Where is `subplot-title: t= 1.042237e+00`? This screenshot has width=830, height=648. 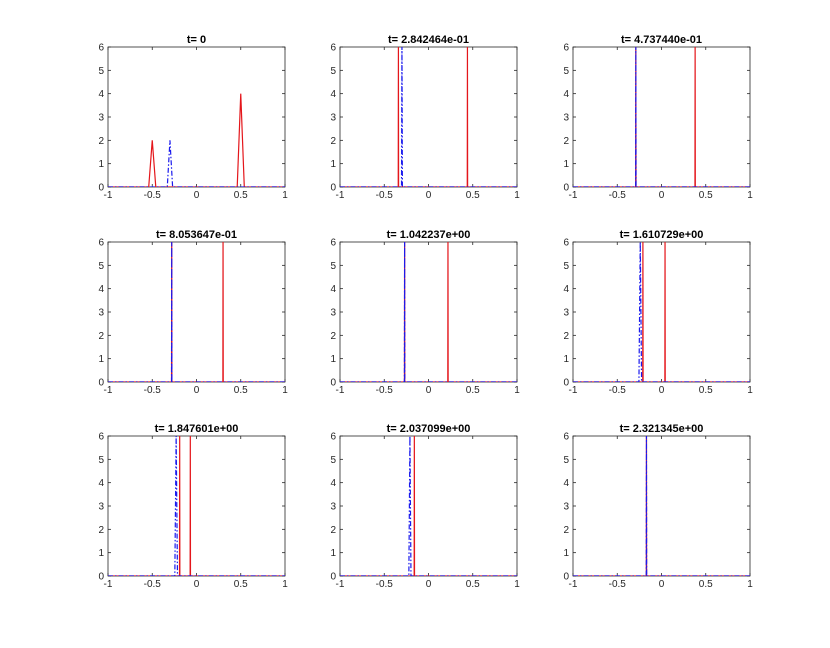
subplot-title: t= 1.042237e+00 is located at coordinates (429, 235).